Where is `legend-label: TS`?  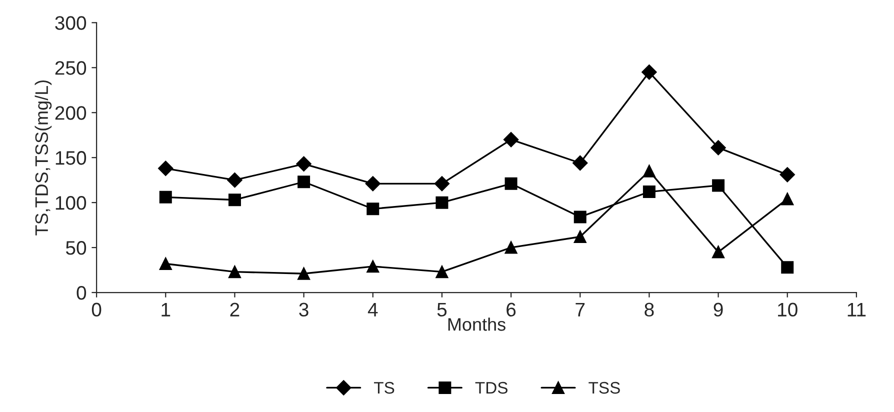 legend-label: TS is located at coordinates (384, 388).